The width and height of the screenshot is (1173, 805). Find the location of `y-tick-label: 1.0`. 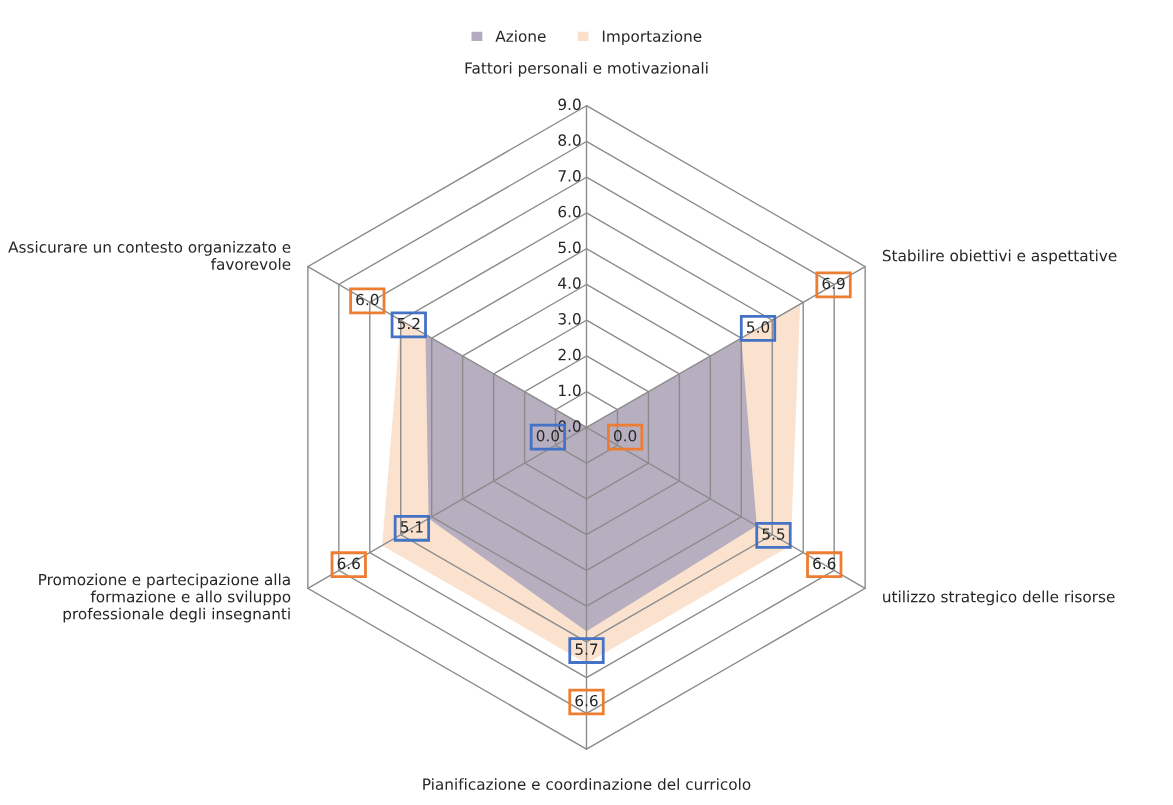

y-tick-label: 1.0 is located at coordinates (570, 390).